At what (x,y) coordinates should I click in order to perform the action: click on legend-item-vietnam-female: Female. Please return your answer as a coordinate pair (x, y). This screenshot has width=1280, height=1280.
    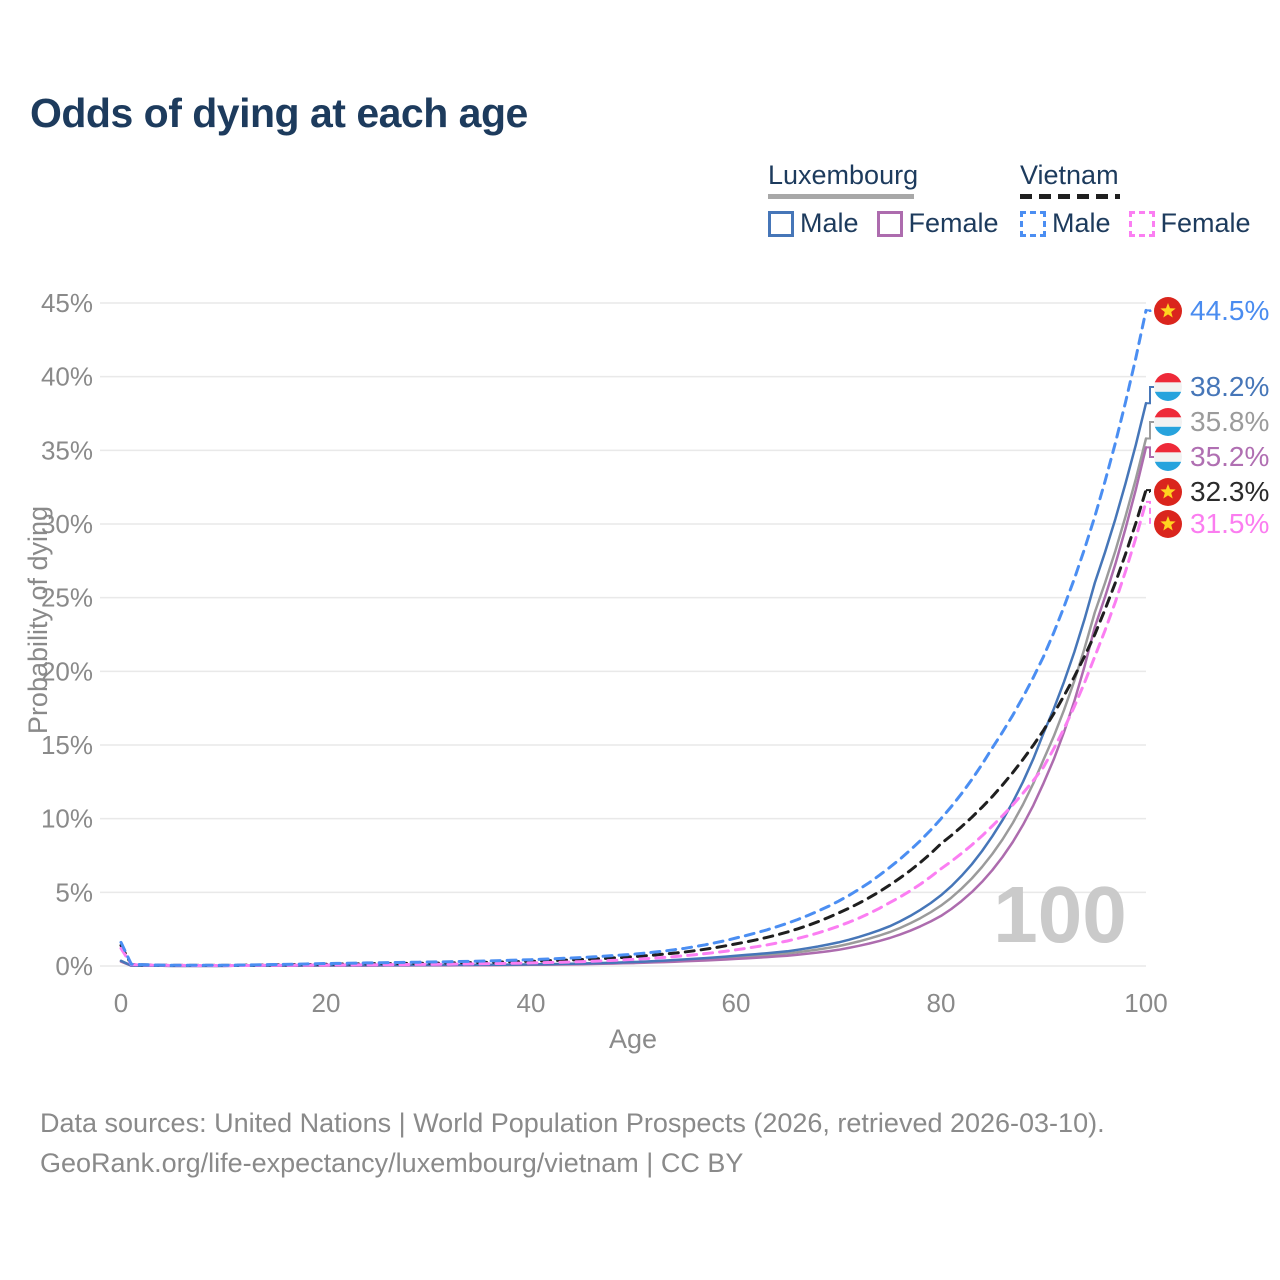
    Looking at the image, I should click on (1189, 223).